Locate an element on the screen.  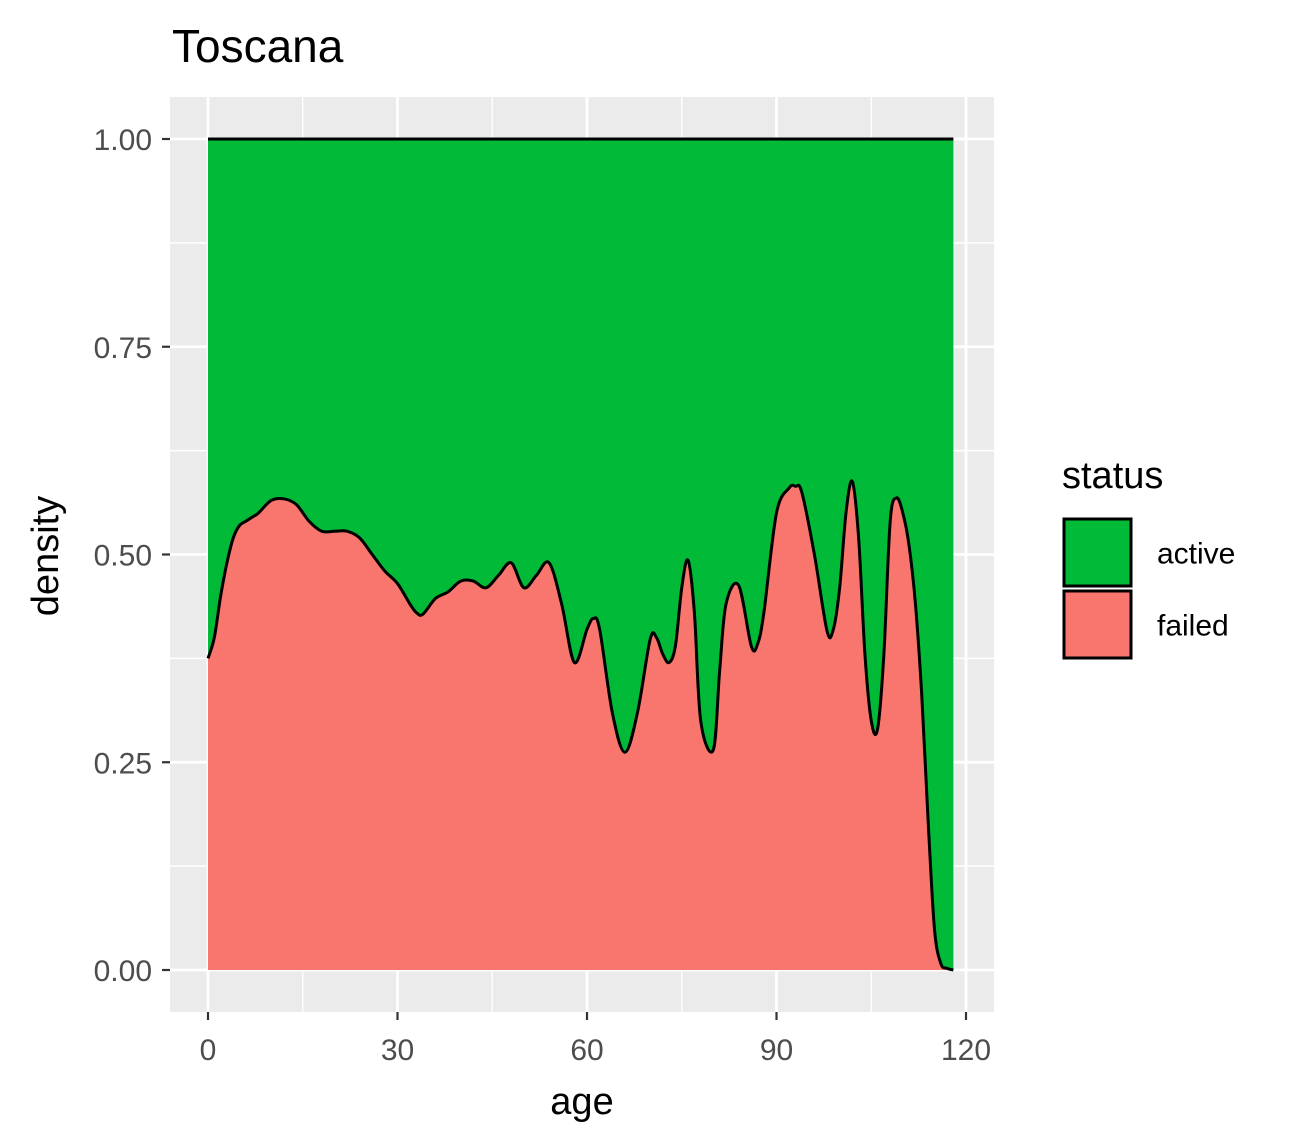
legend-title: status is located at coordinates (1112, 476).